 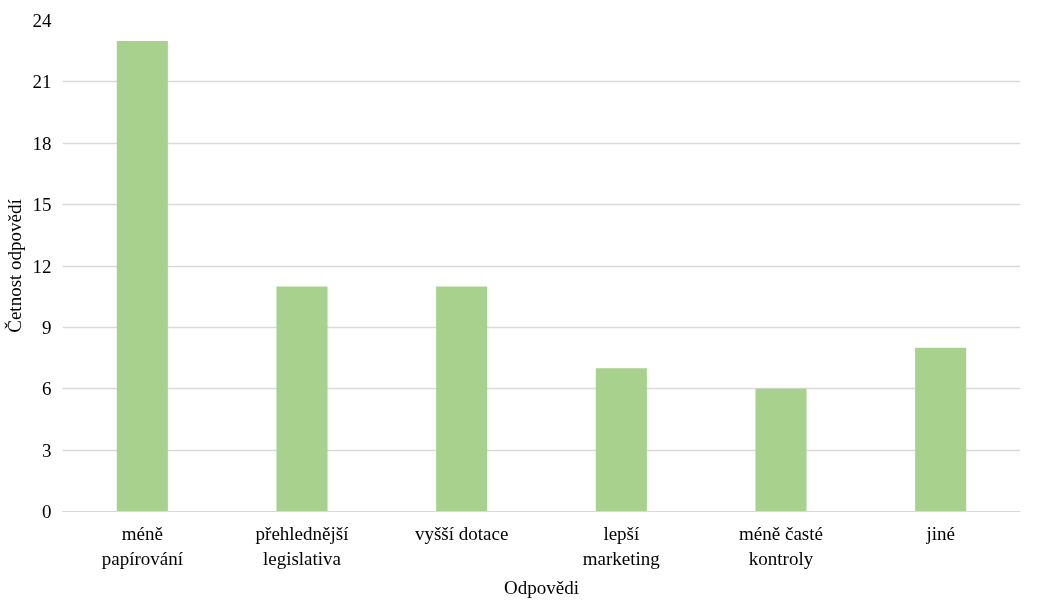 I want to click on y-tick-label: 12, so click(x=42, y=266).